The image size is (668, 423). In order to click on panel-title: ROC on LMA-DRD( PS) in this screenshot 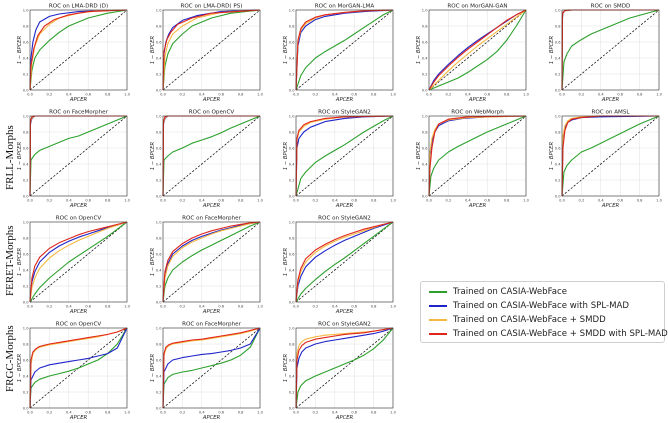, I will do `click(212, 7)`.